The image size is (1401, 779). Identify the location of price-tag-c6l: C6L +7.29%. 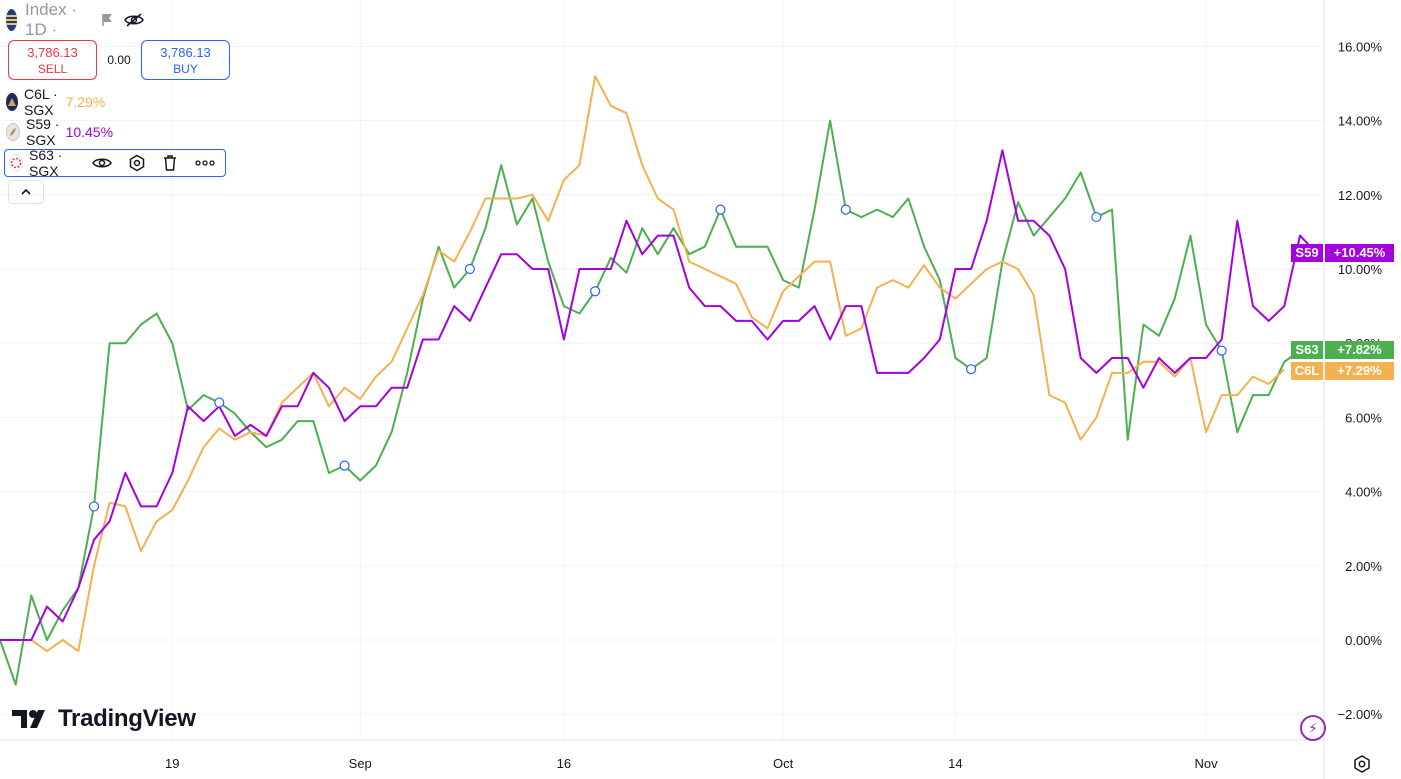
(1342, 371).